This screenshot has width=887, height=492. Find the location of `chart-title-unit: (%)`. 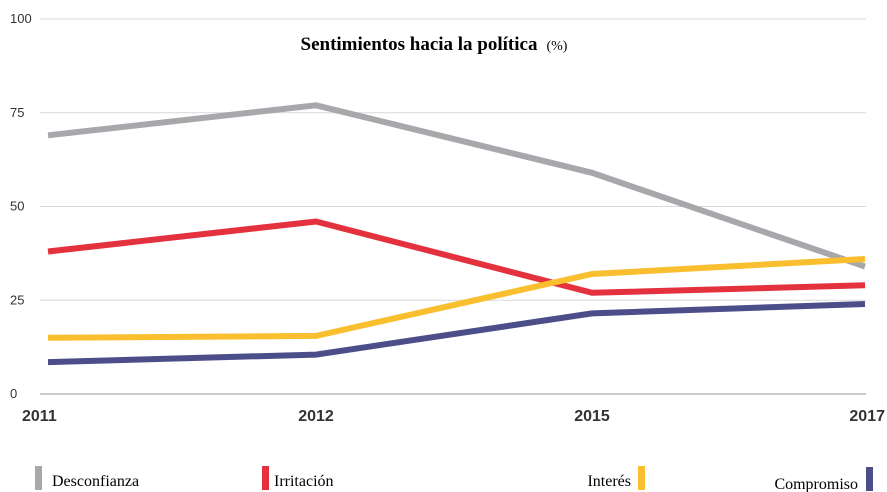

chart-title-unit: (%) is located at coordinates (556, 46).